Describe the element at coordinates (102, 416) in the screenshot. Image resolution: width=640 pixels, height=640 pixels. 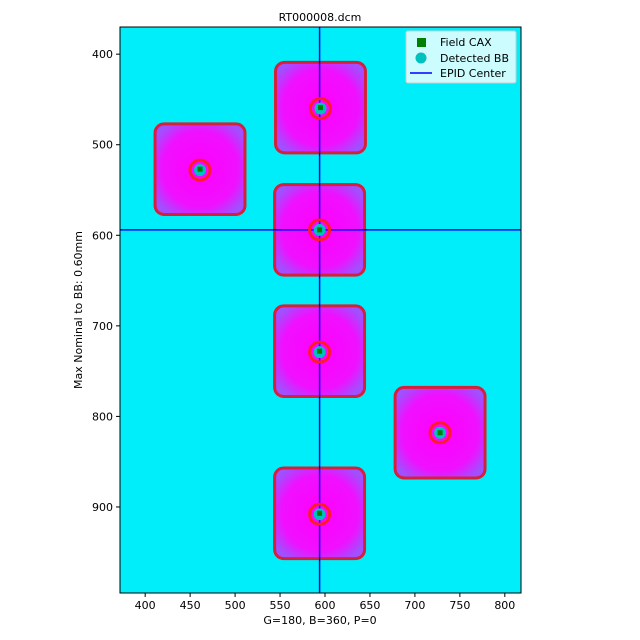
I see `y-tick-label: 800` at that location.